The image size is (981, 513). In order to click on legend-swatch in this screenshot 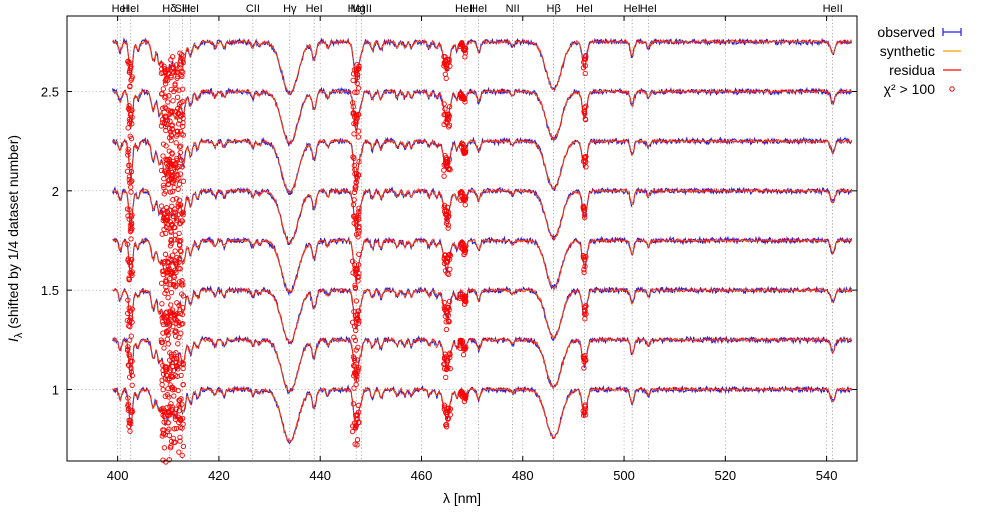, I will do `click(952, 89)`.